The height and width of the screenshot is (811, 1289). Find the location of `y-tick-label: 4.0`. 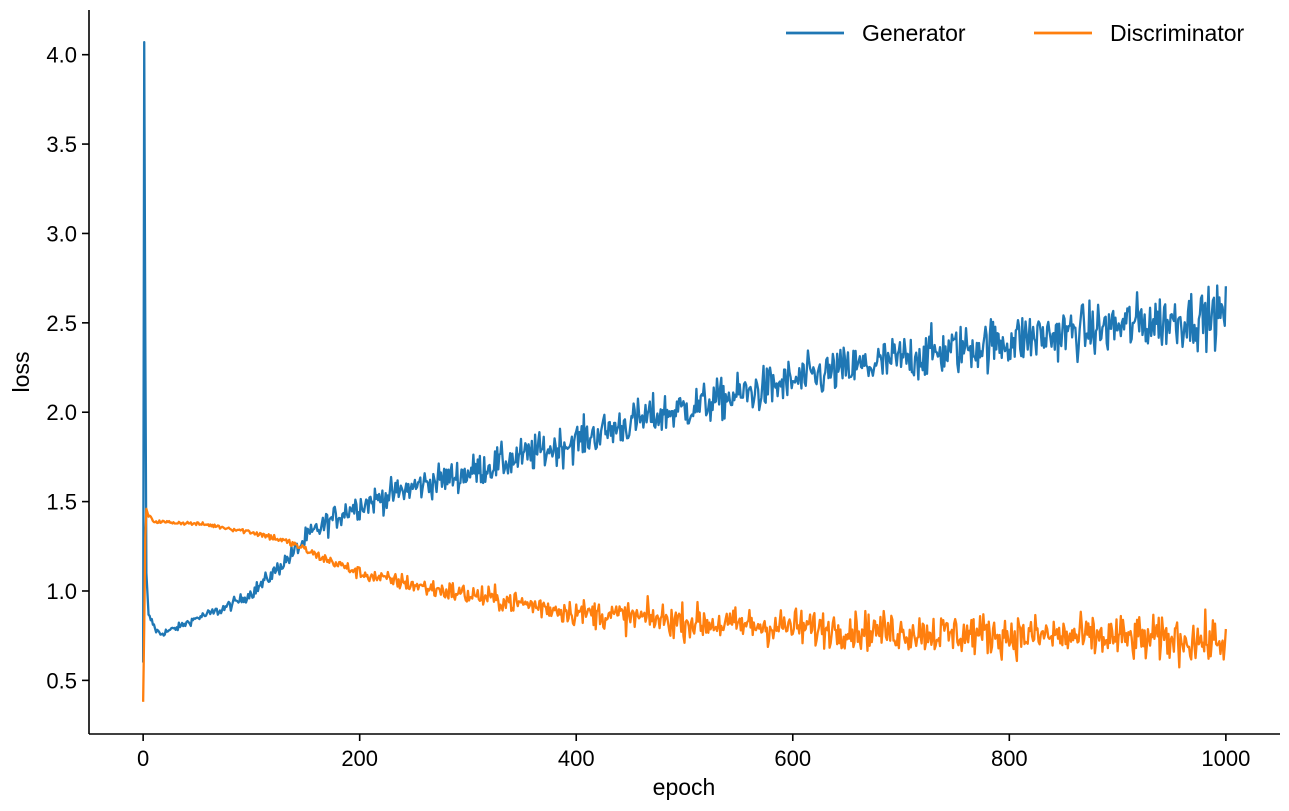

y-tick-label: 4.0 is located at coordinates (61, 55).